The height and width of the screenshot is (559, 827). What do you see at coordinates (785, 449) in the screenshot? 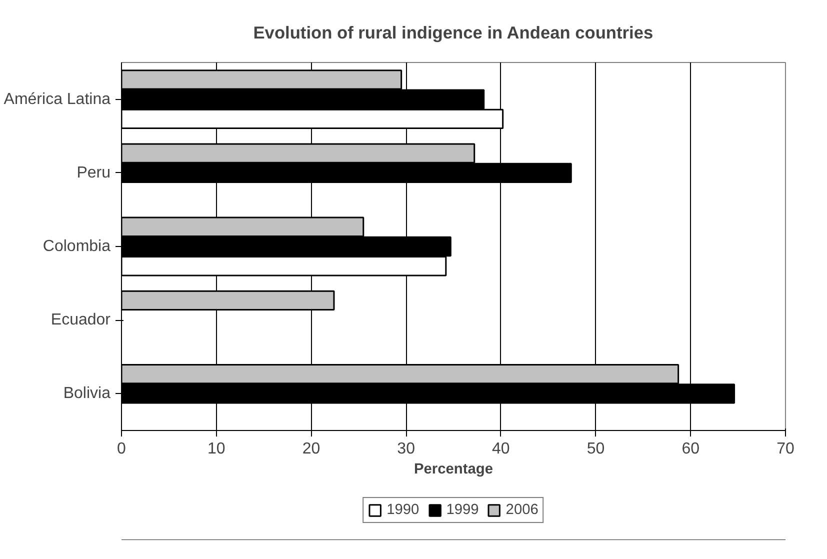
I see `x-tick-label: 70` at bounding box center [785, 449].